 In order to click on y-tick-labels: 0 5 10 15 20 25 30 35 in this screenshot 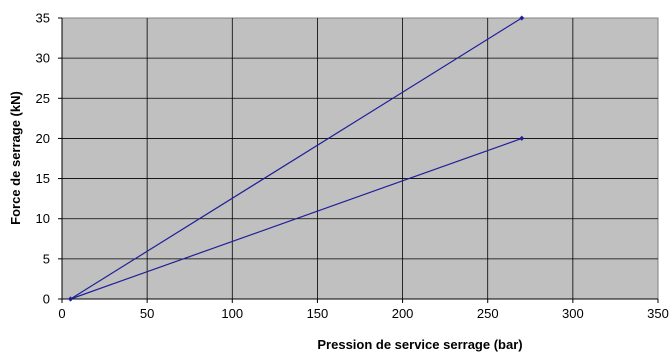, I will do `click(43, 159)`.